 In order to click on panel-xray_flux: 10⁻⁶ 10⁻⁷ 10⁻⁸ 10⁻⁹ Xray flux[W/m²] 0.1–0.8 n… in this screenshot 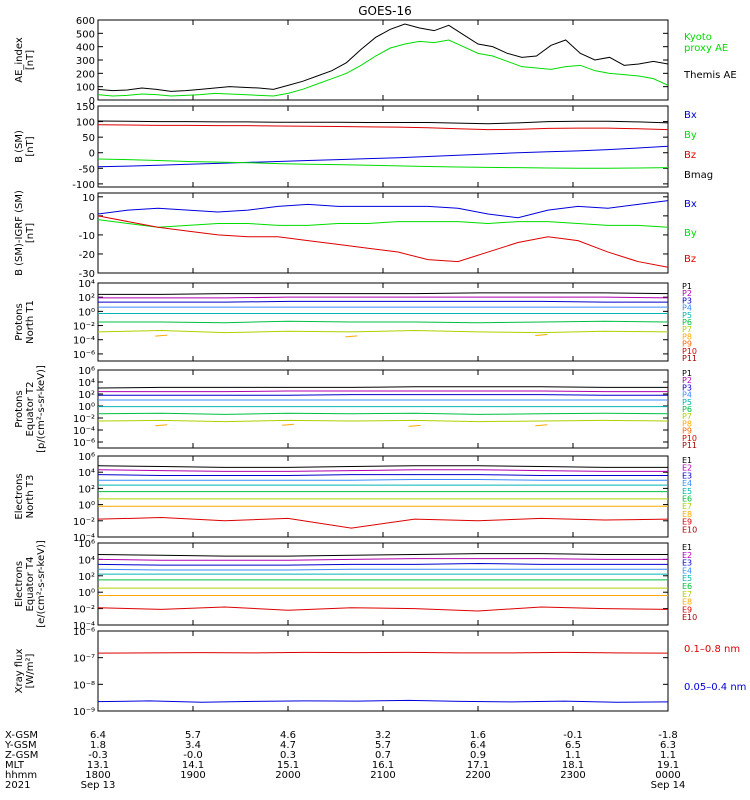, I will do `click(380, 672)`.